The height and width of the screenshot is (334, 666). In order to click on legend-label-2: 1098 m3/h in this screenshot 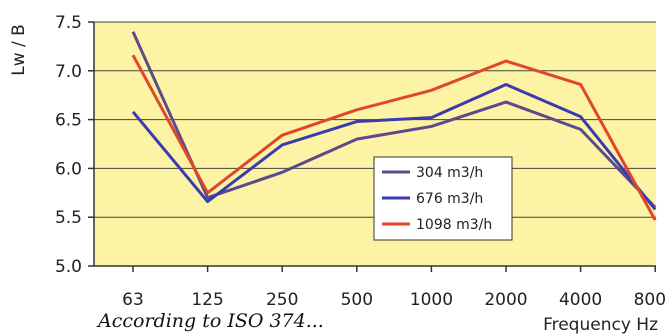, I will do `click(454, 225)`.